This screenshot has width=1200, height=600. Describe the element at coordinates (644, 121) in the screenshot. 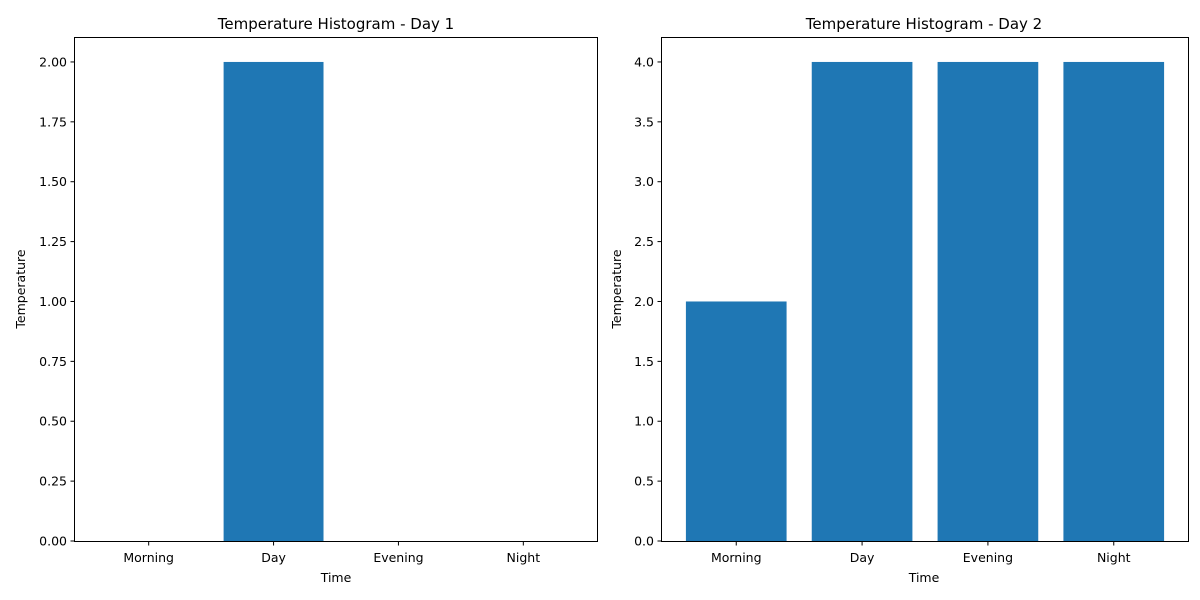

I see `y-tick-label: 3.5` at that location.